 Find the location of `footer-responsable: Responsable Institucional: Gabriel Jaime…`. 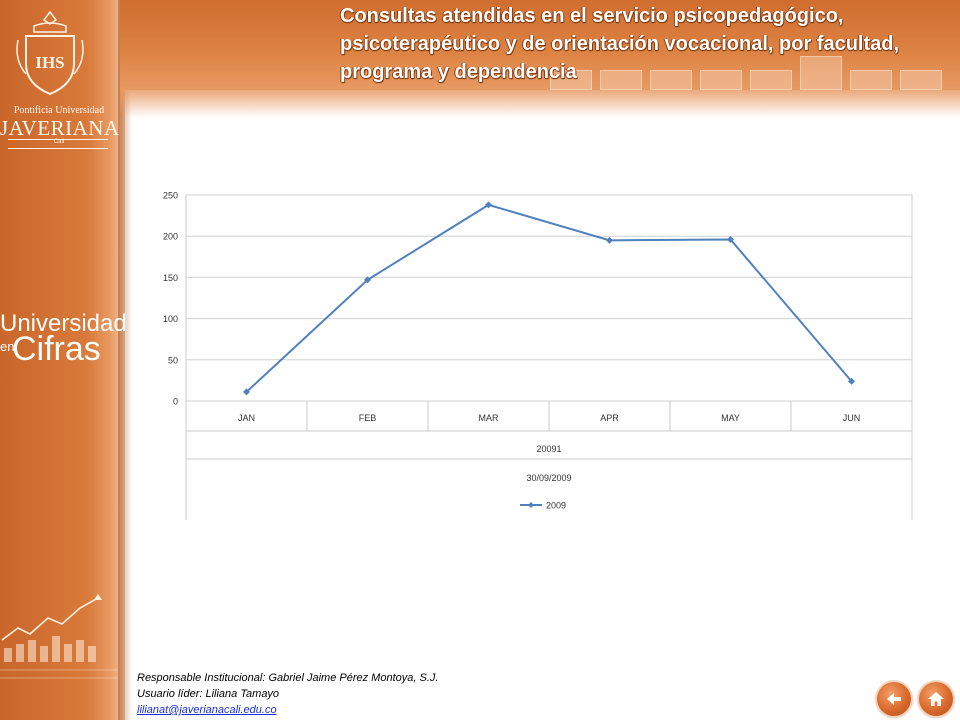

footer-responsable: Responsable Institucional: Gabriel Jaime… is located at coordinates (288, 678).